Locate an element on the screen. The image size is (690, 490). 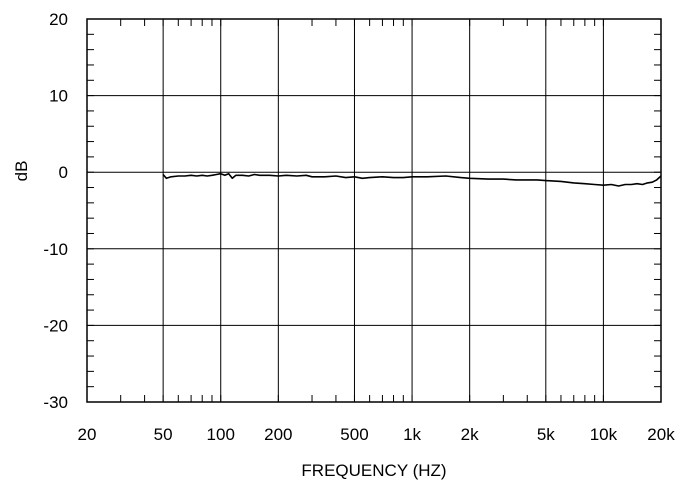
x-tick-label: 20k is located at coordinates (661, 434).